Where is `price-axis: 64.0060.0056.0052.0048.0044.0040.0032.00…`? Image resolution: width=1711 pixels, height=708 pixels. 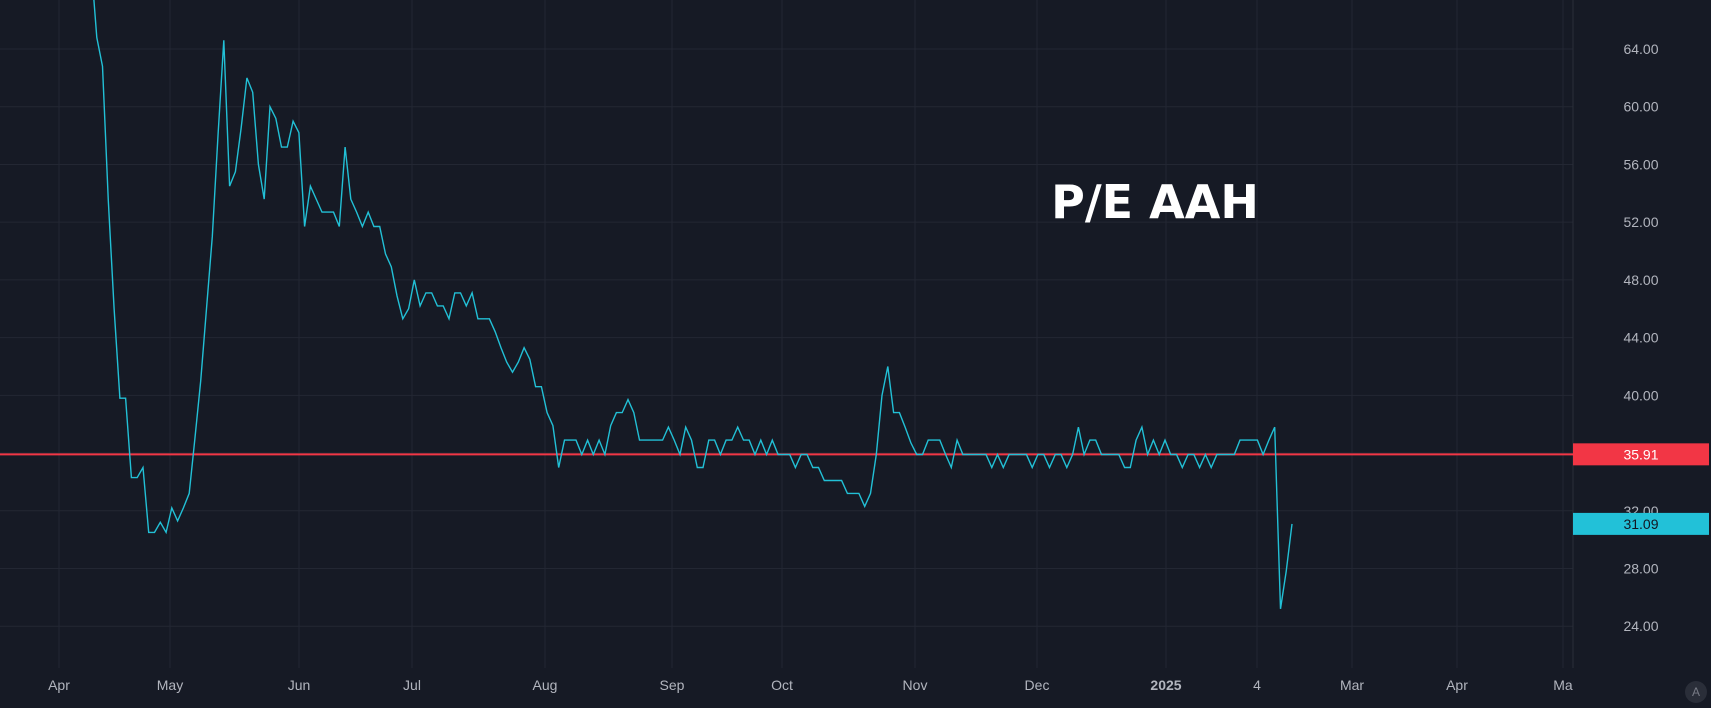
price-axis: 64.0060.0056.0052.0048.0044.0040.0032.00… is located at coordinates (1640, 337).